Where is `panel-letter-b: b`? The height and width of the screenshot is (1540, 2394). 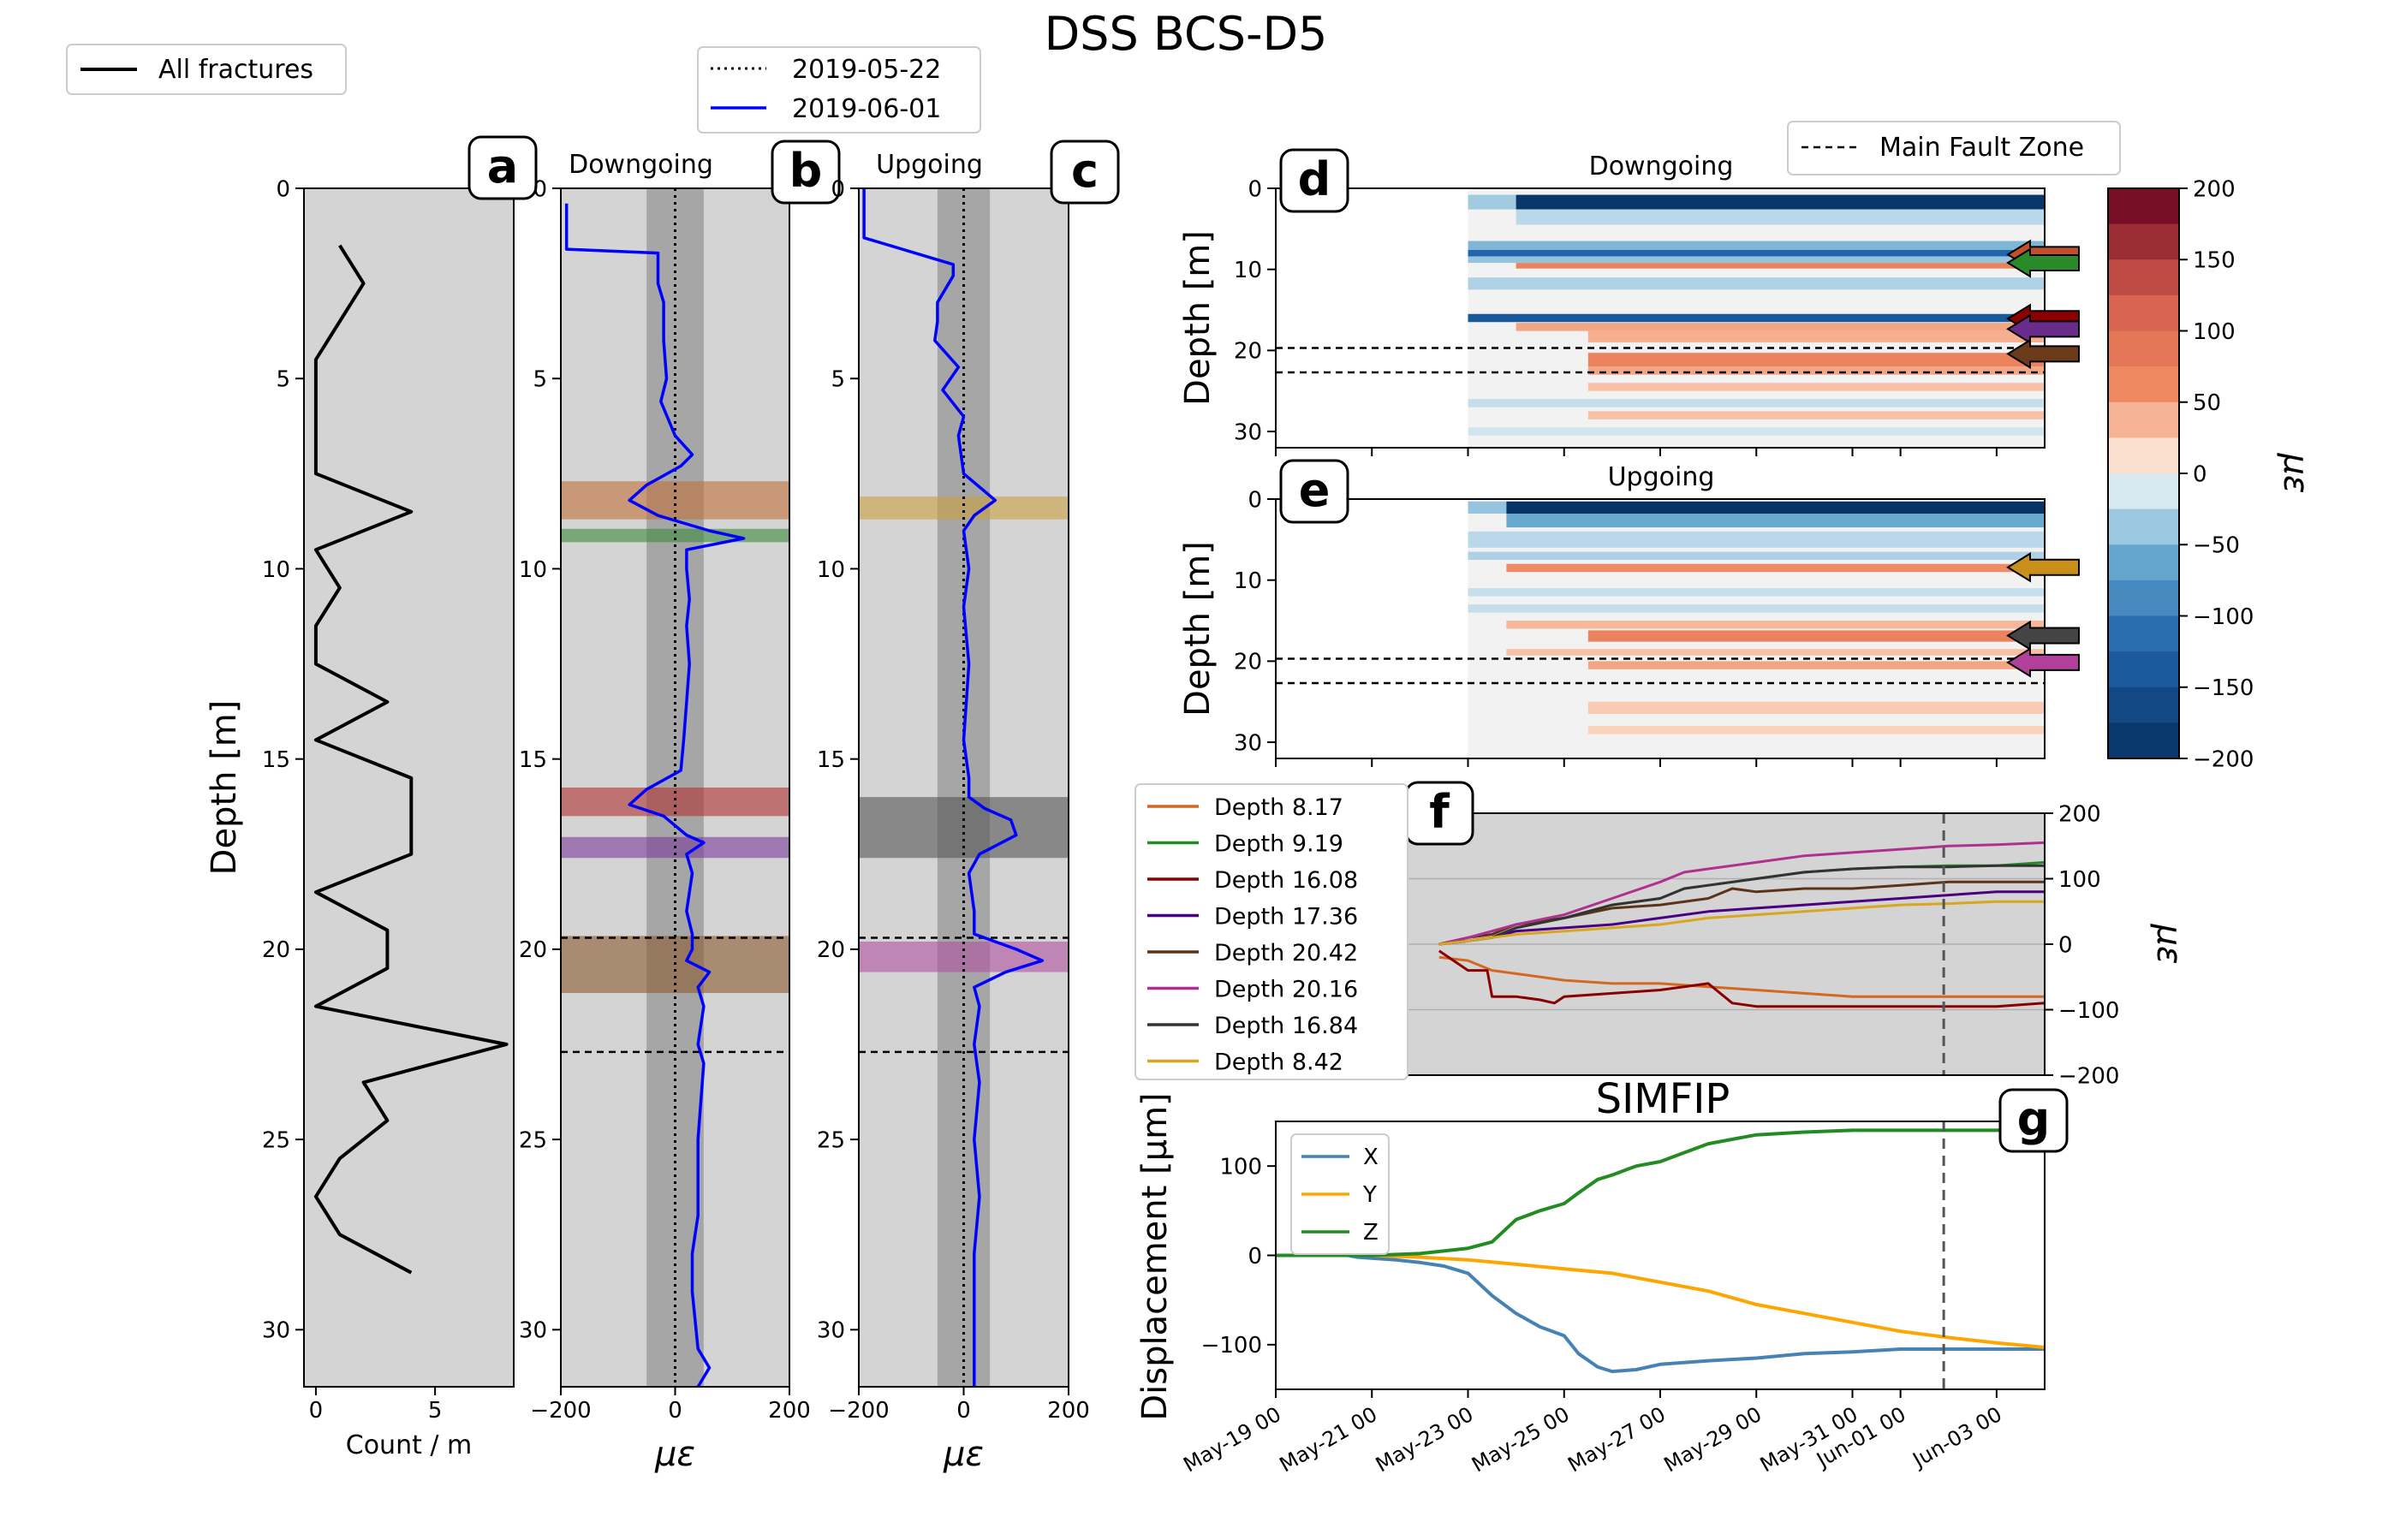 panel-letter-b: b is located at coordinates (806, 171).